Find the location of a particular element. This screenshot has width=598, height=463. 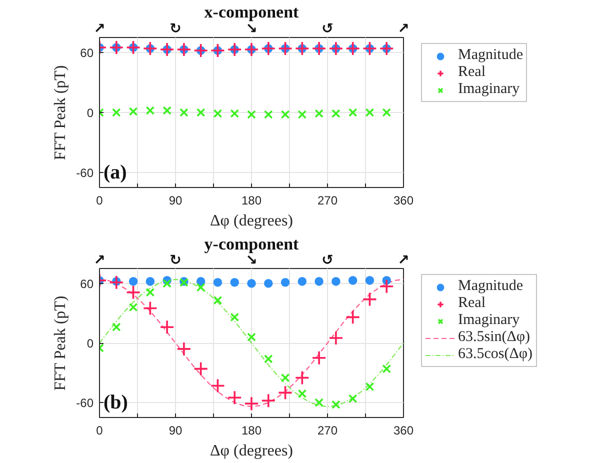

annotation: (a) is located at coordinates (115, 173).